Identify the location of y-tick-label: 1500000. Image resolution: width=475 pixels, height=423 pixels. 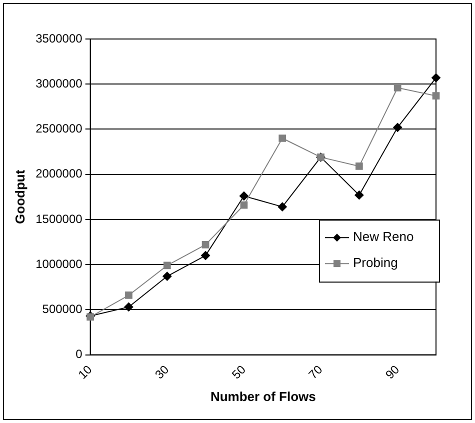
(59, 219).